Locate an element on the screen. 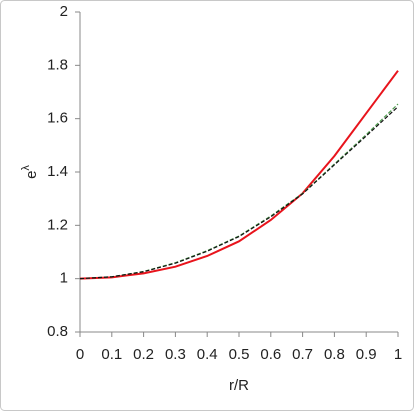 Image resolution: width=415 pixels, height=412 pixels. x-tick-label: 0 is located at coordinates (80, 354).